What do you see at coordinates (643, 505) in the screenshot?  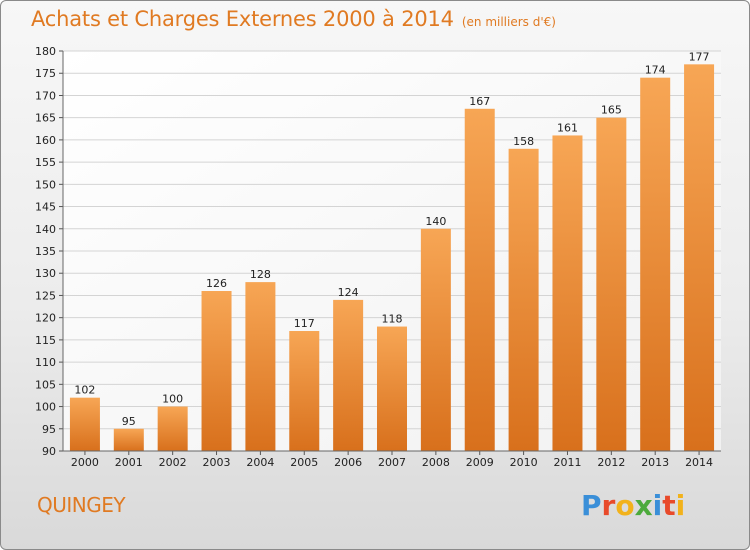 I see `logo-letter: x` at bounding box center [643, 505].